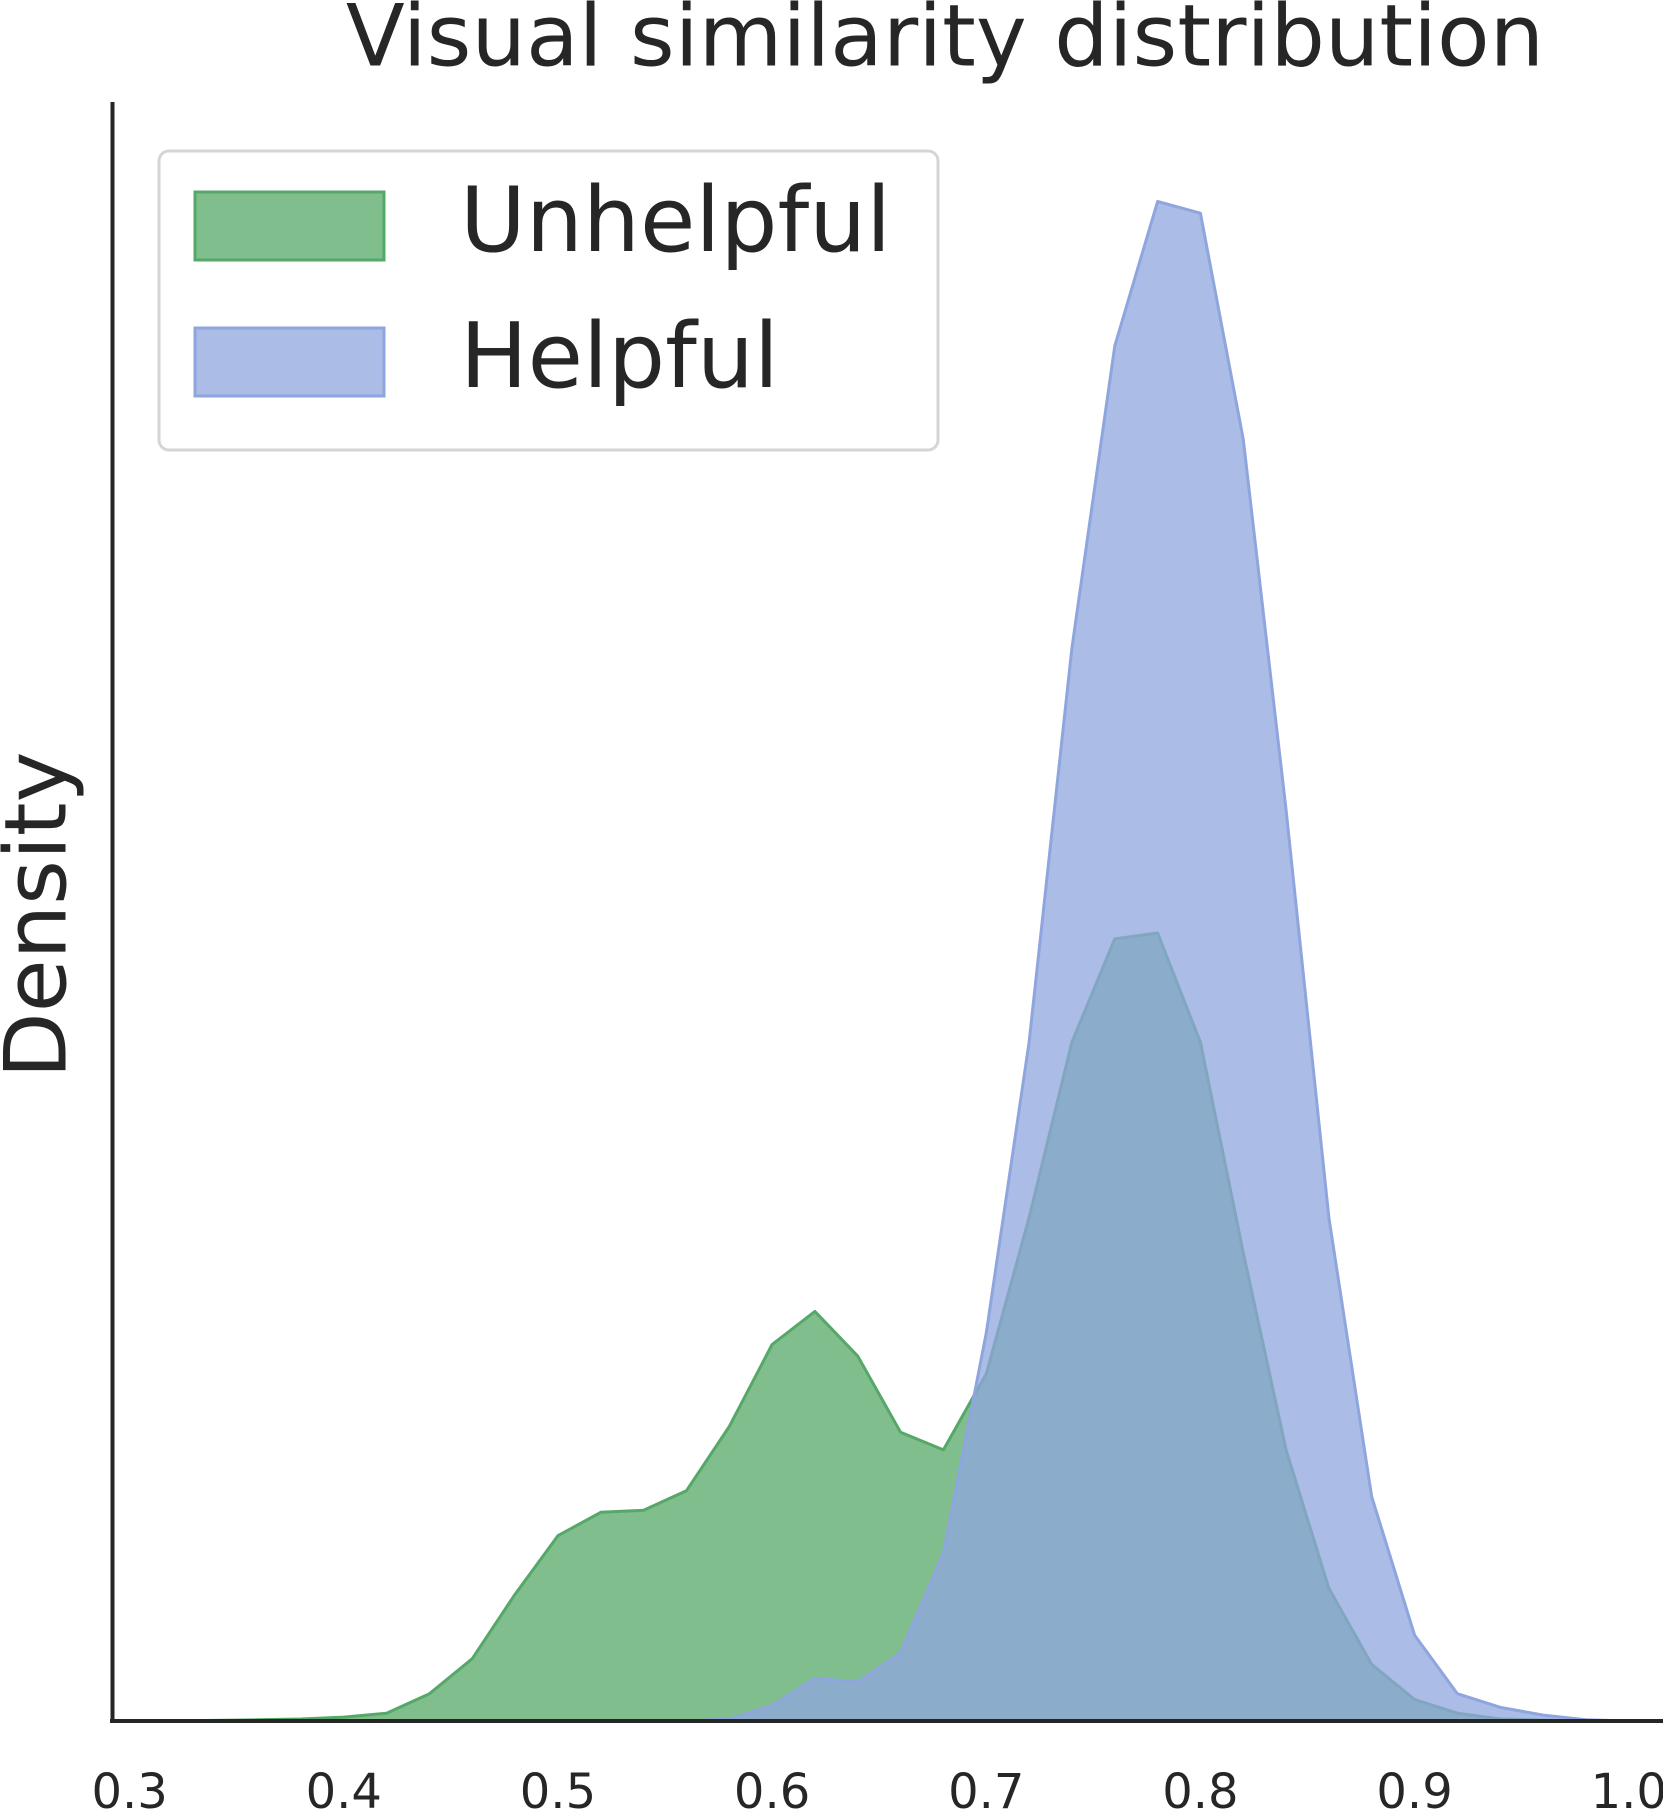 This screenshot has height=1819, width=1663. Describe the element at coordinates (558, 1791) in the screenshot. I see `x-tick-label: 0.5` at that location.